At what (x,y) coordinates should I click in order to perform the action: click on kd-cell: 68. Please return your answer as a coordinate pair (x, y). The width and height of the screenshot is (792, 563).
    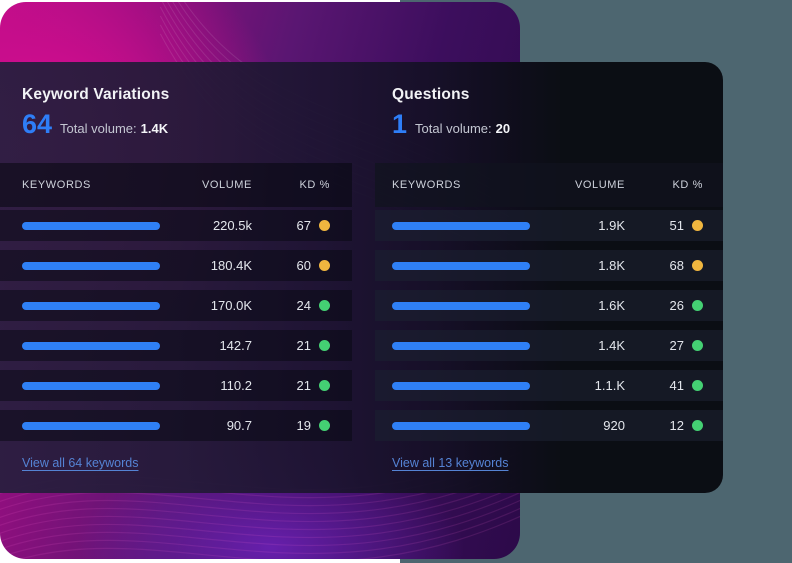
    Looking at the image, I should click on (664, 265).